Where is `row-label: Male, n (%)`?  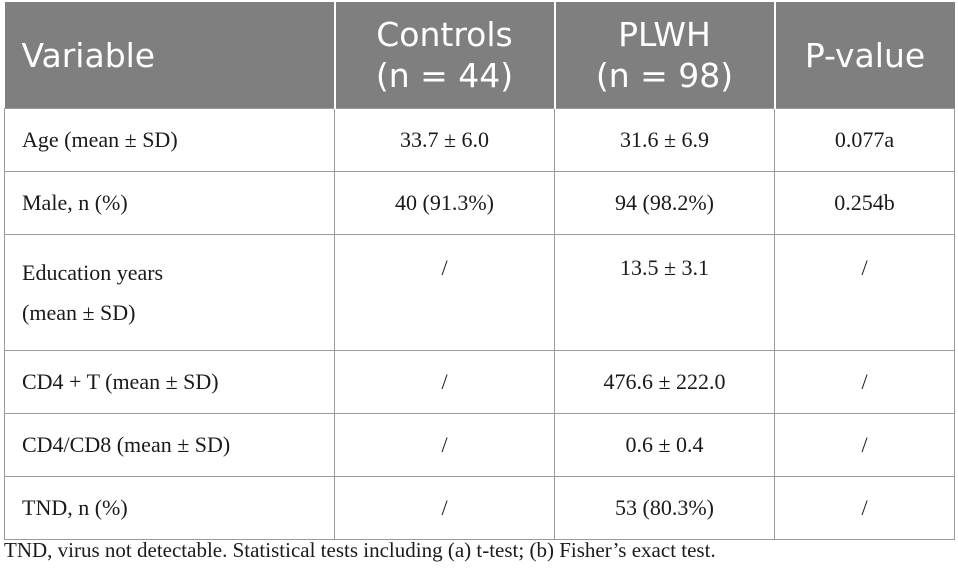
row-label: Male, n (%) is located at coordinates (169, 203).